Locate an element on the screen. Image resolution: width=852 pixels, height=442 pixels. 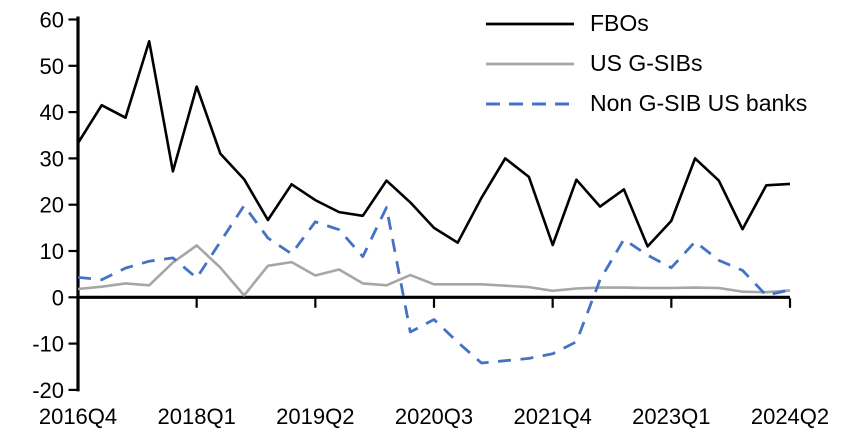
y-tick-label: -10 is located at coordinates (48, 344).